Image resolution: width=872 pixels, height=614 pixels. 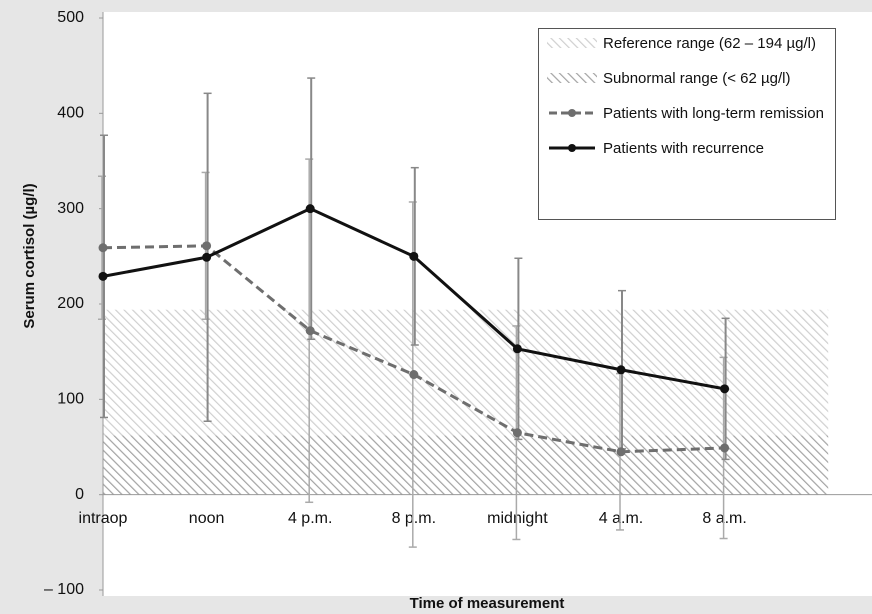 I want to click on x-tick-label: midnight, so click(x=517, y=518).